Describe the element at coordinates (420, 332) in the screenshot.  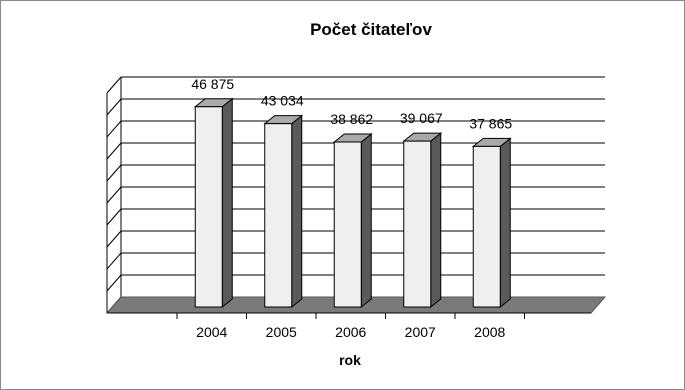
I see `x-tick-label: 2007` at that location.